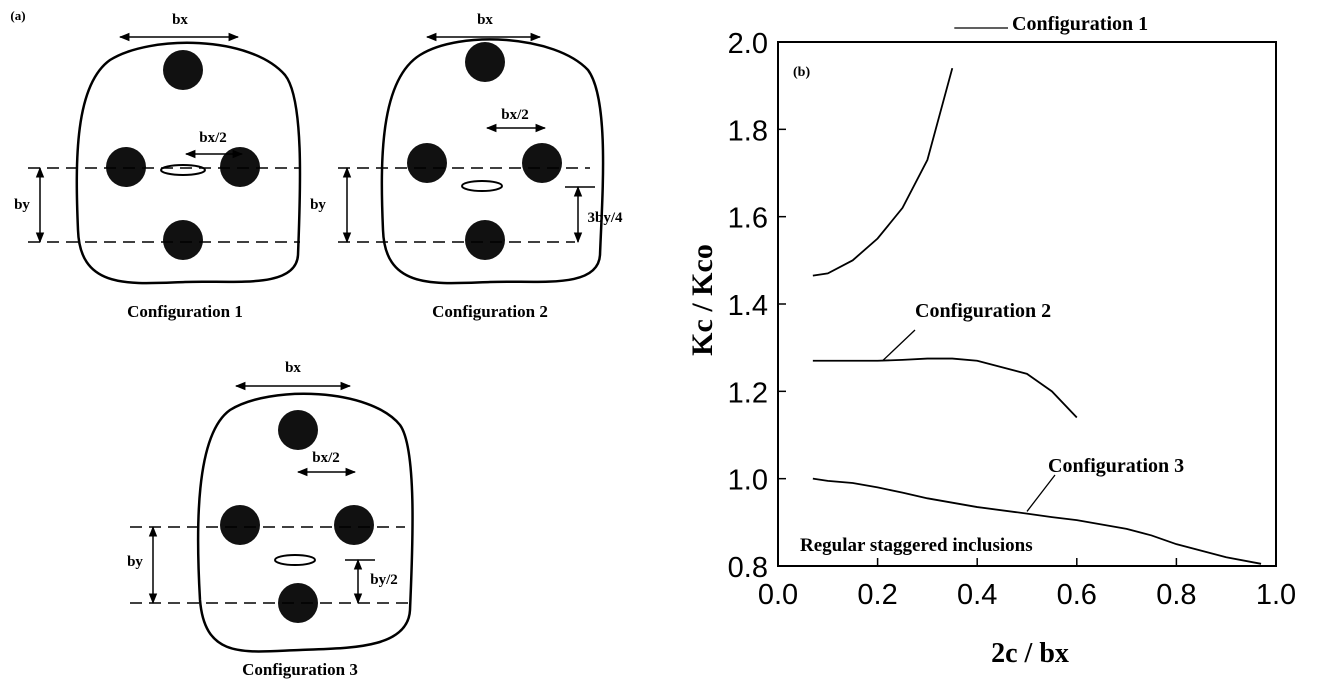 This screenshot has height=684, width=1328. What do you see at coordinates (300, 669) in the screenshot?
I see `caption: Configuration 3` at bounding box center [300, 669].